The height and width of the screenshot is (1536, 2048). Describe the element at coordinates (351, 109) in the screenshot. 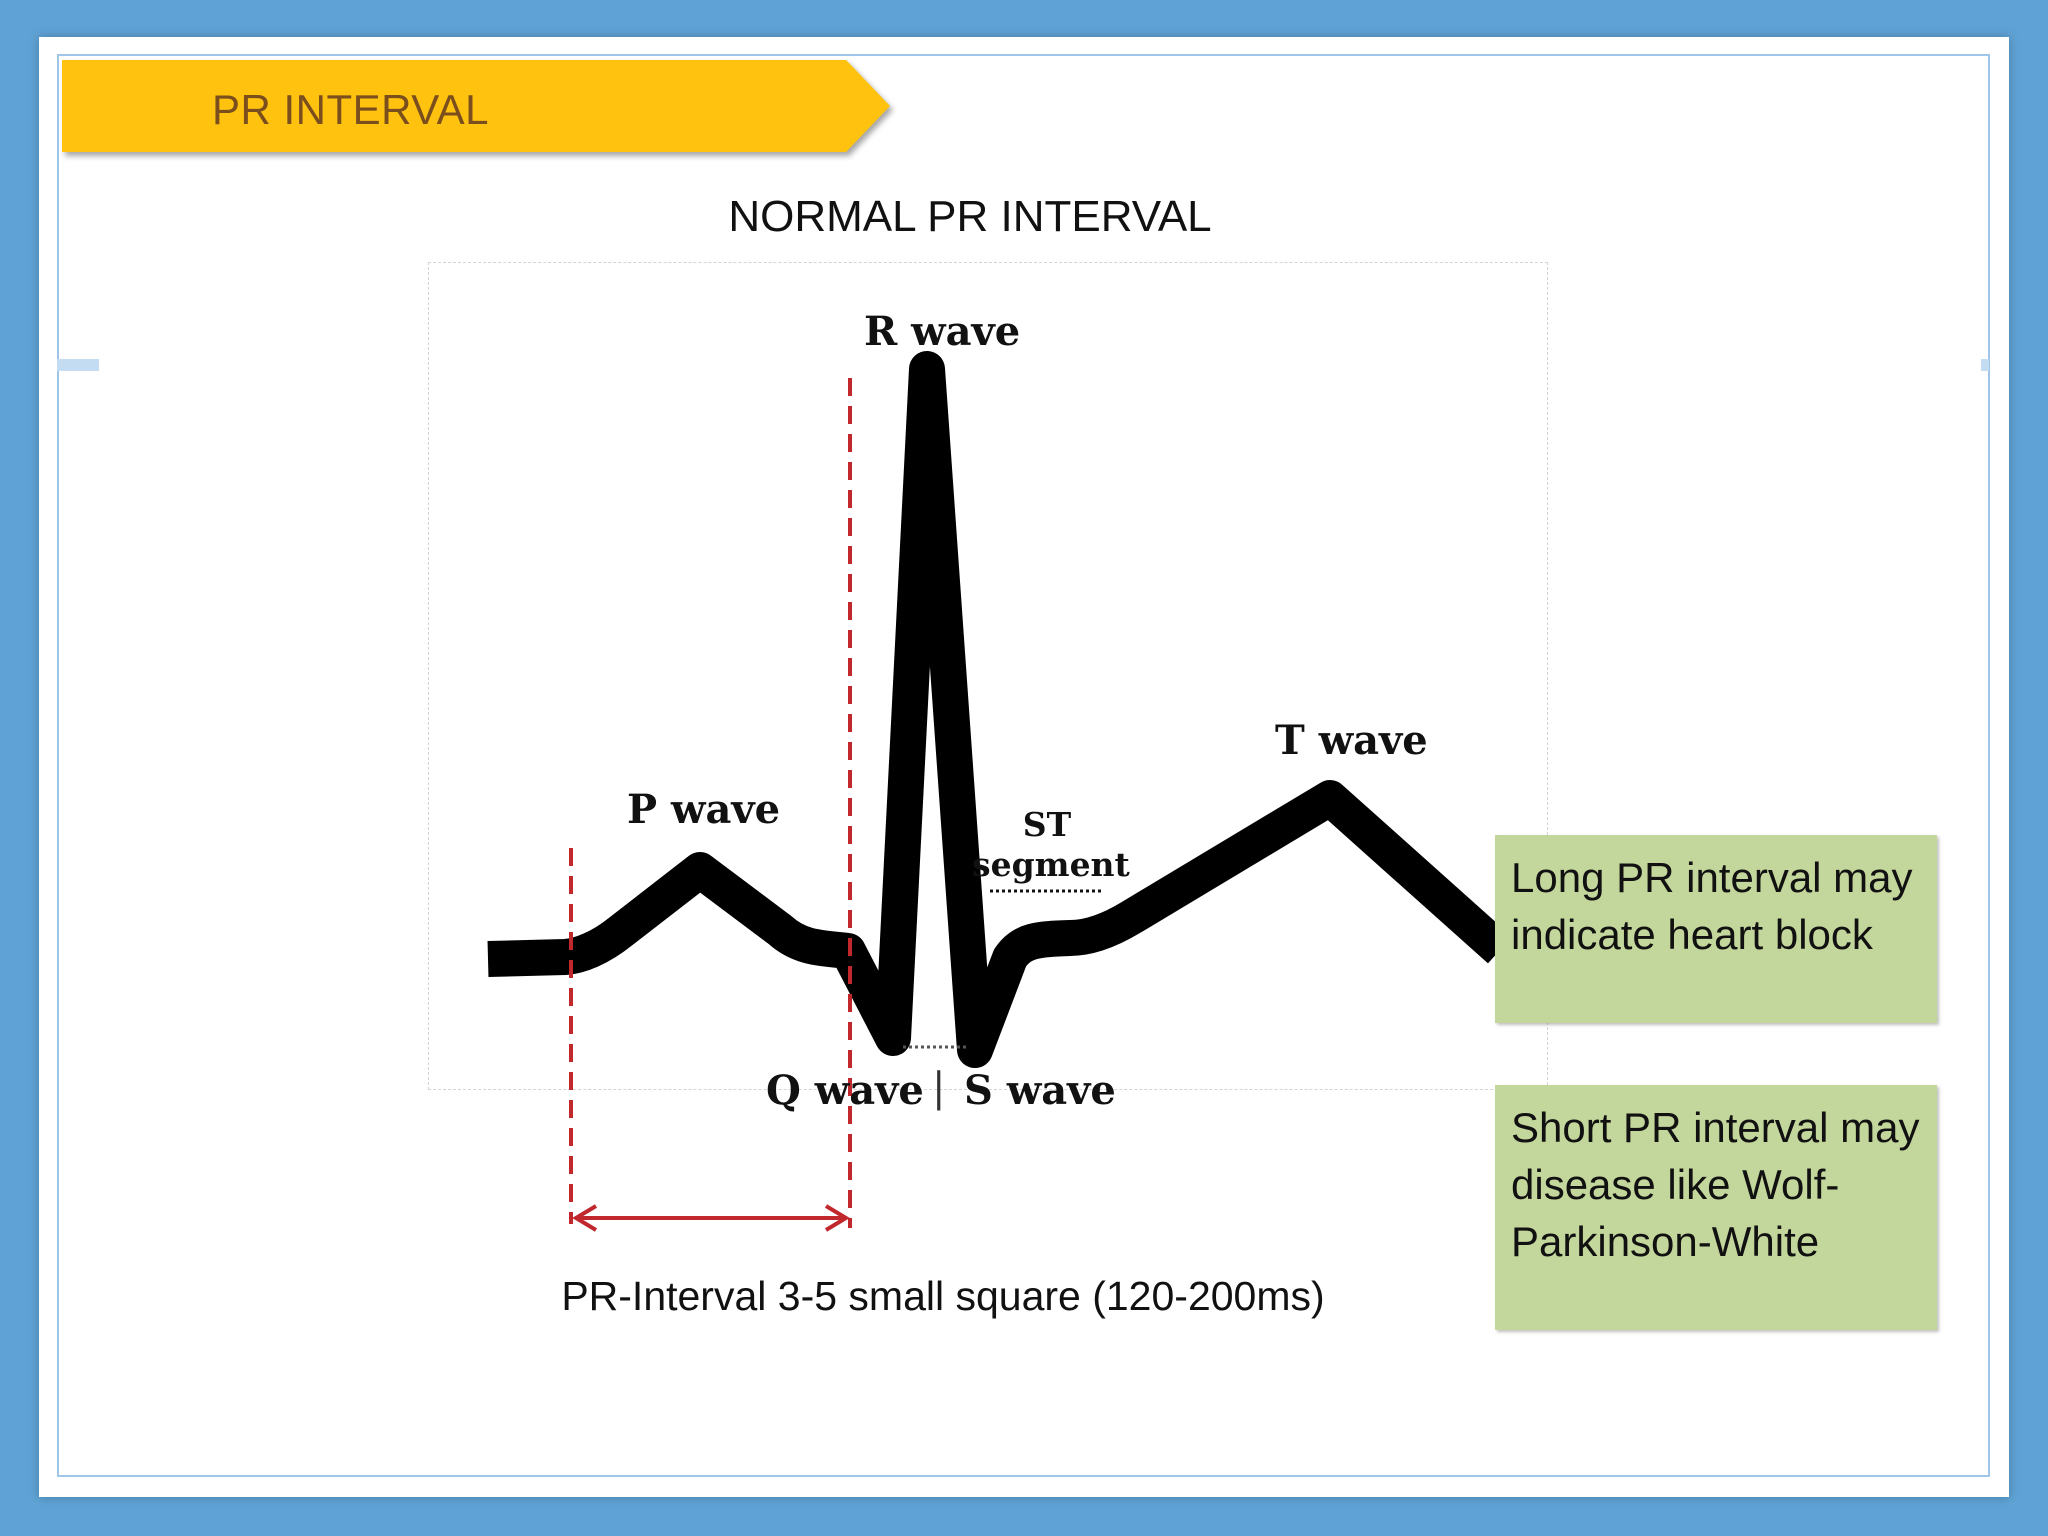

I see `banner-title: PR INTERVAL` at that location.